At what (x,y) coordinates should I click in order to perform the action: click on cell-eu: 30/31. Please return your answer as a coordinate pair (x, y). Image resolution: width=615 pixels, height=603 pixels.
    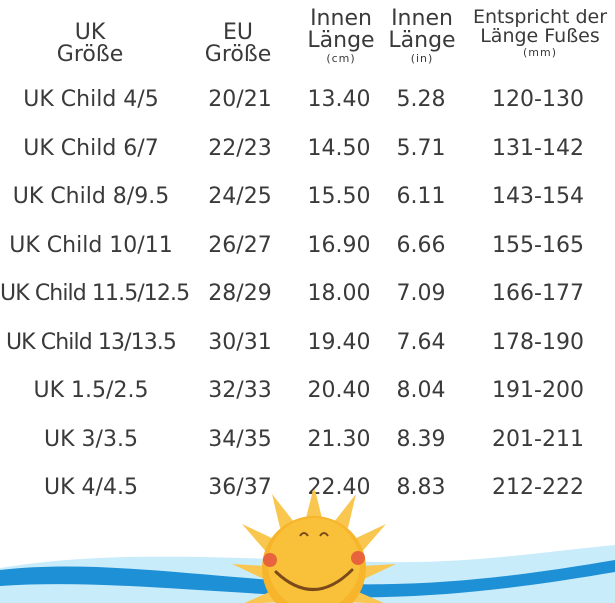
    Looking at the image, I should click on (240, 342).